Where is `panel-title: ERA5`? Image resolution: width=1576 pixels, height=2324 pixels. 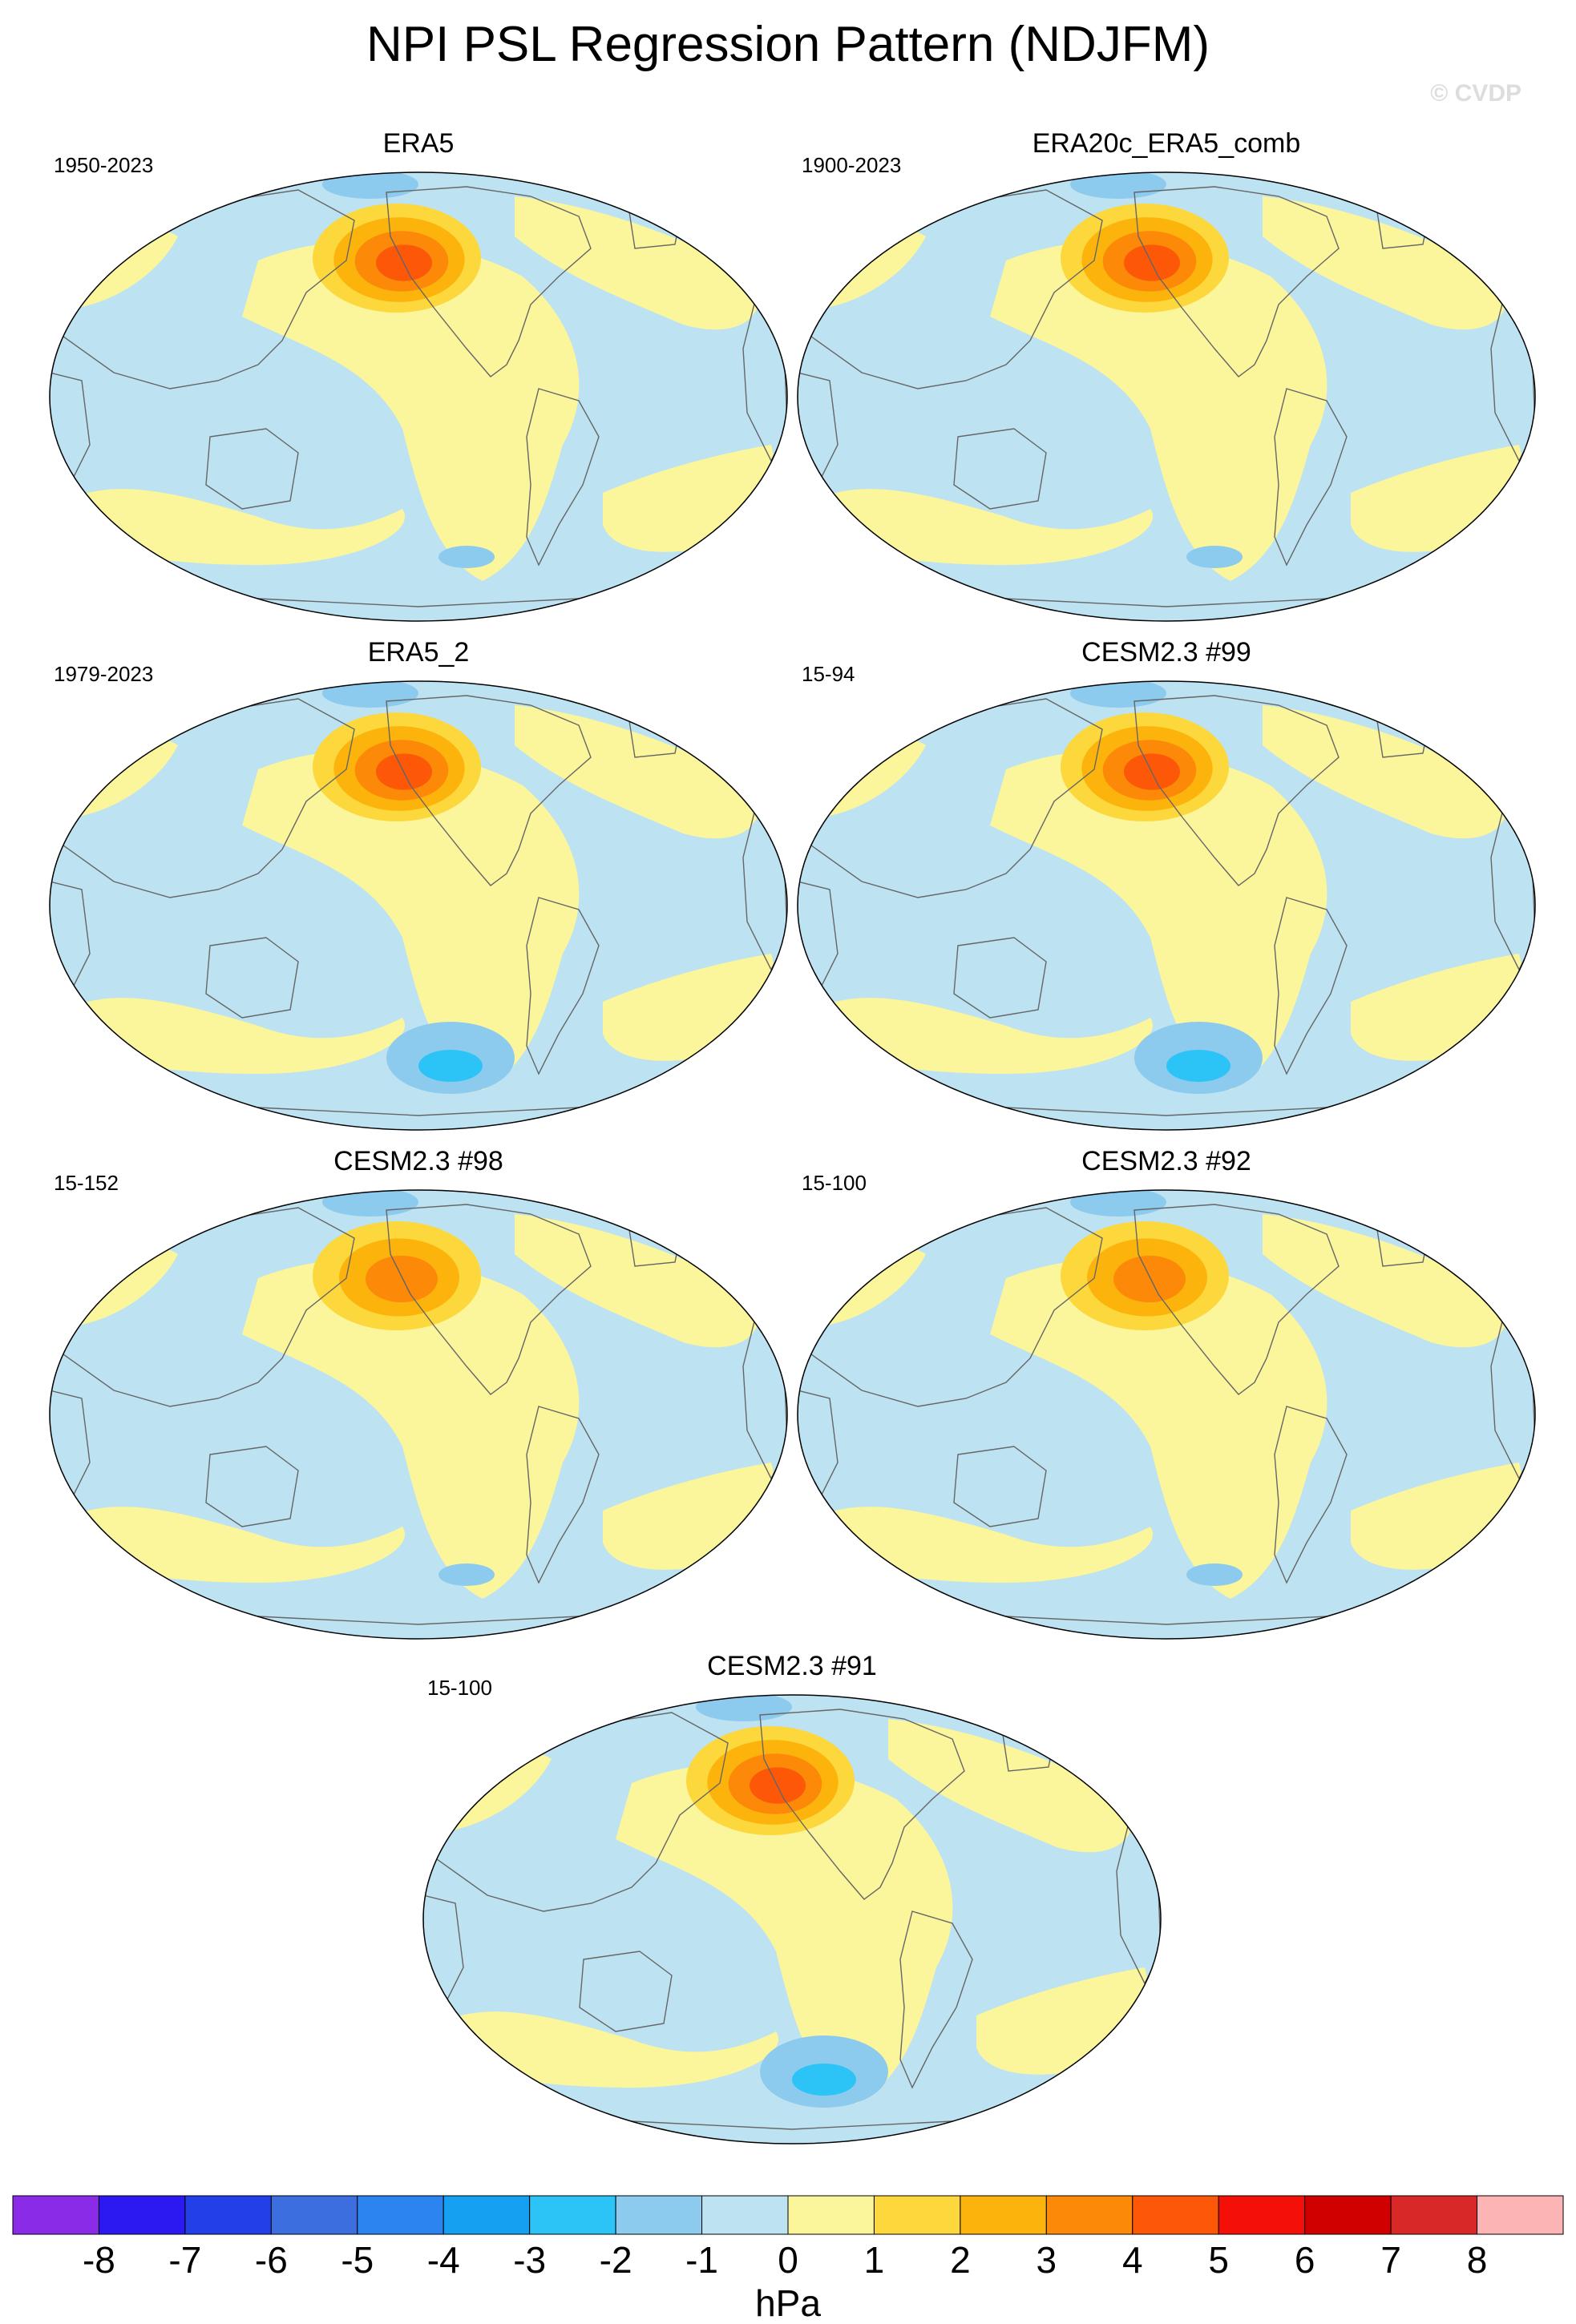
panel-title: ERA5 is located at coordinates (419, 143).